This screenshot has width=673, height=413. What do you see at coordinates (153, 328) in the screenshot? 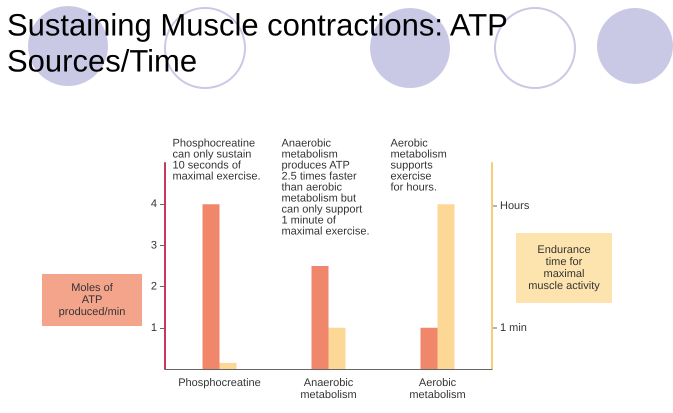
I see `y-tick-label: 1` at bounding box center [153, 328].